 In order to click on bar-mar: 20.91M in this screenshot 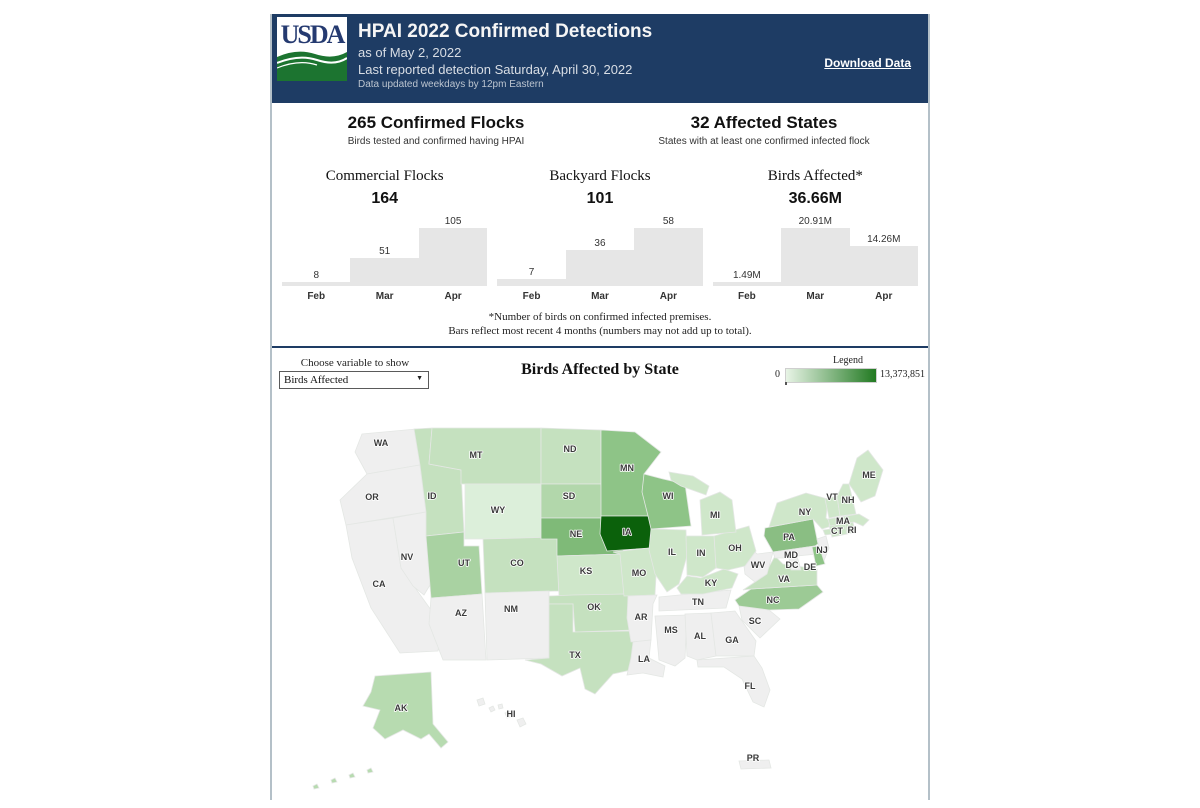, I will do `click(815, 251)`.